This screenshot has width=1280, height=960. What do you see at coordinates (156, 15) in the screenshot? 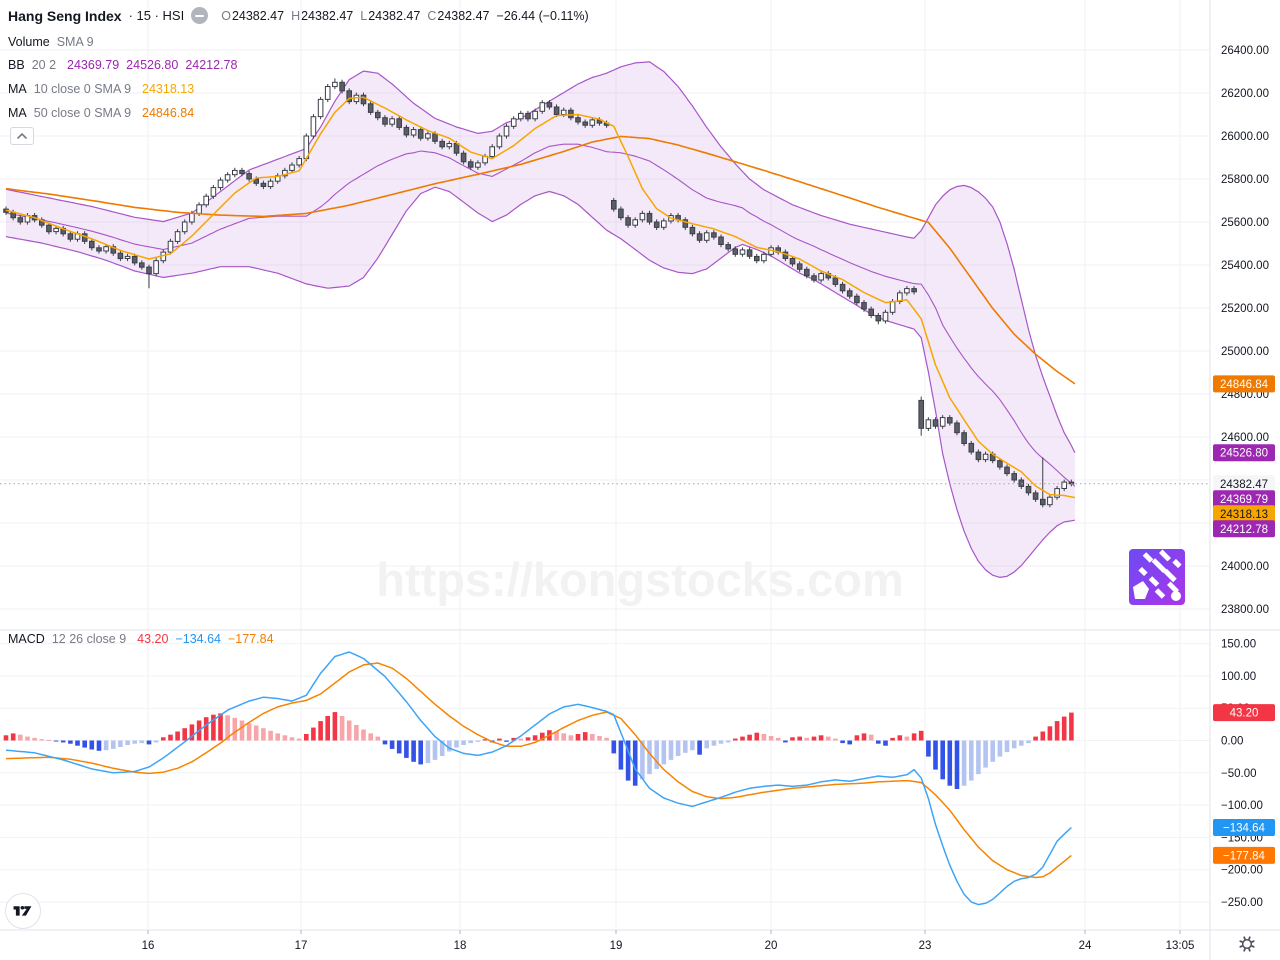
I see `symbol-meta: · 15 · HSI` at bounding box center [156, 15].